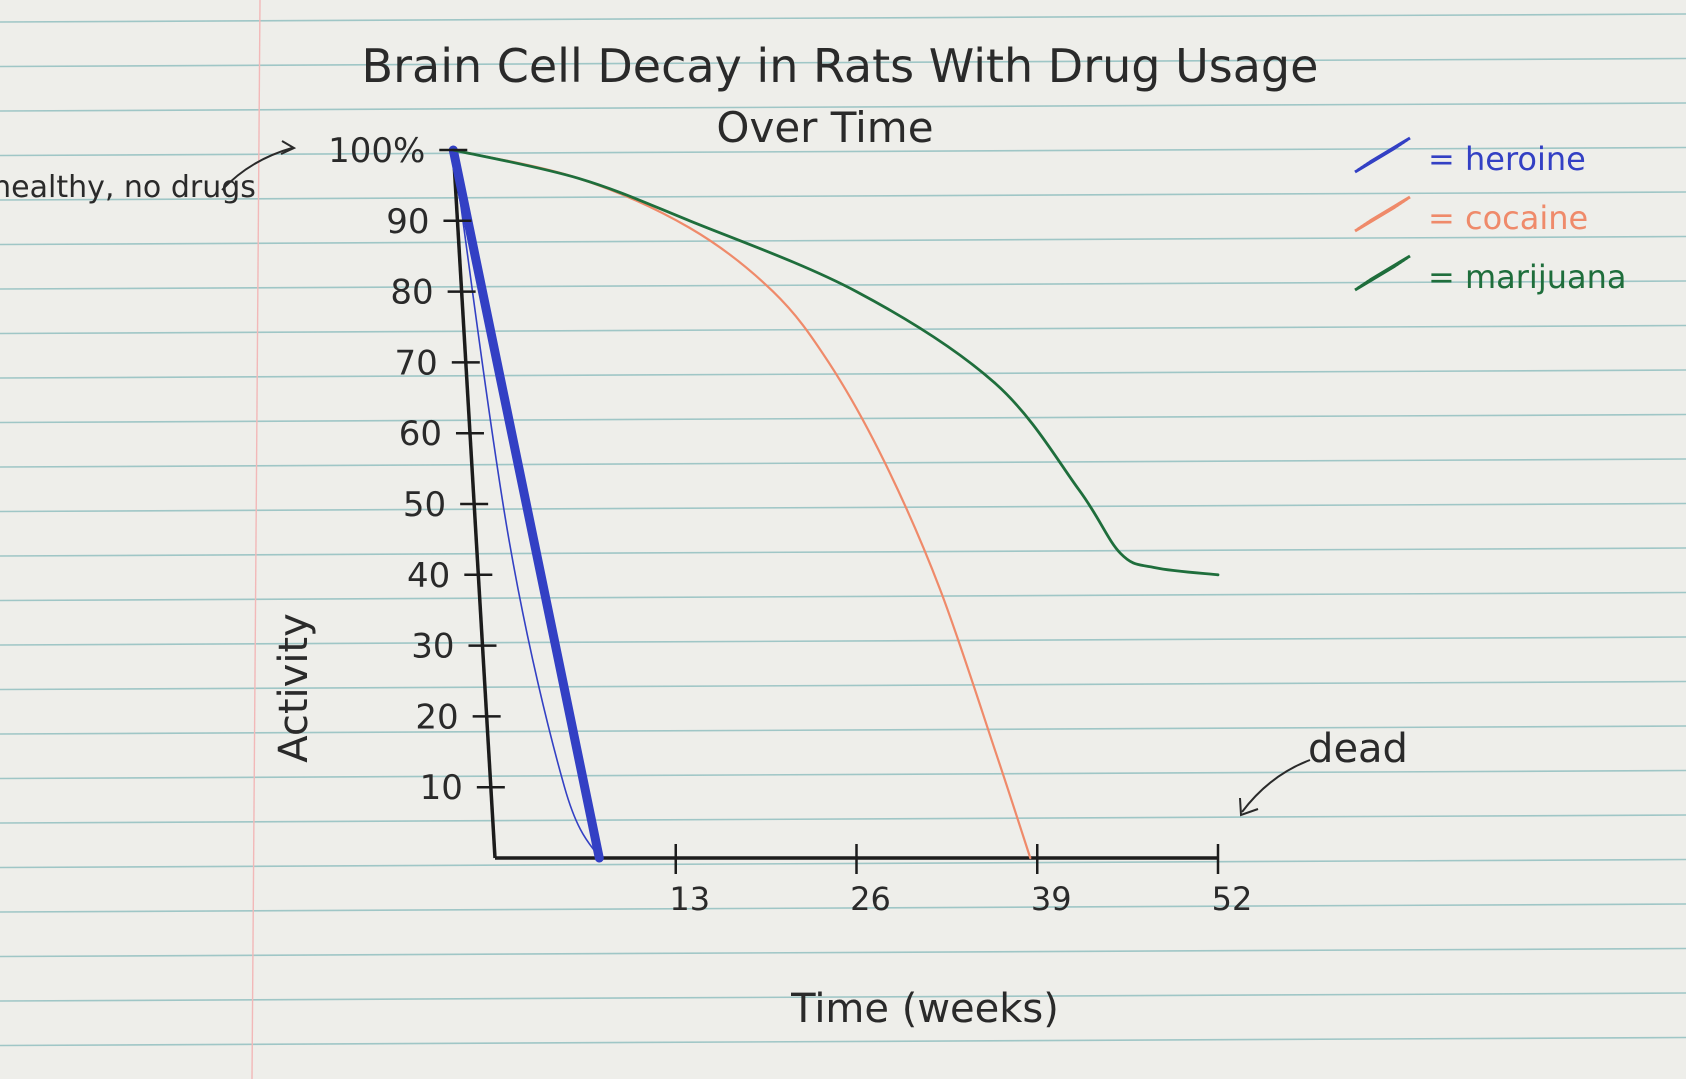 The height and width of the screenshot is (1079, 1686). Describe the element at coordinates (1507, 159) in the screenshot. I see `legend-label: = heroine` at that location.